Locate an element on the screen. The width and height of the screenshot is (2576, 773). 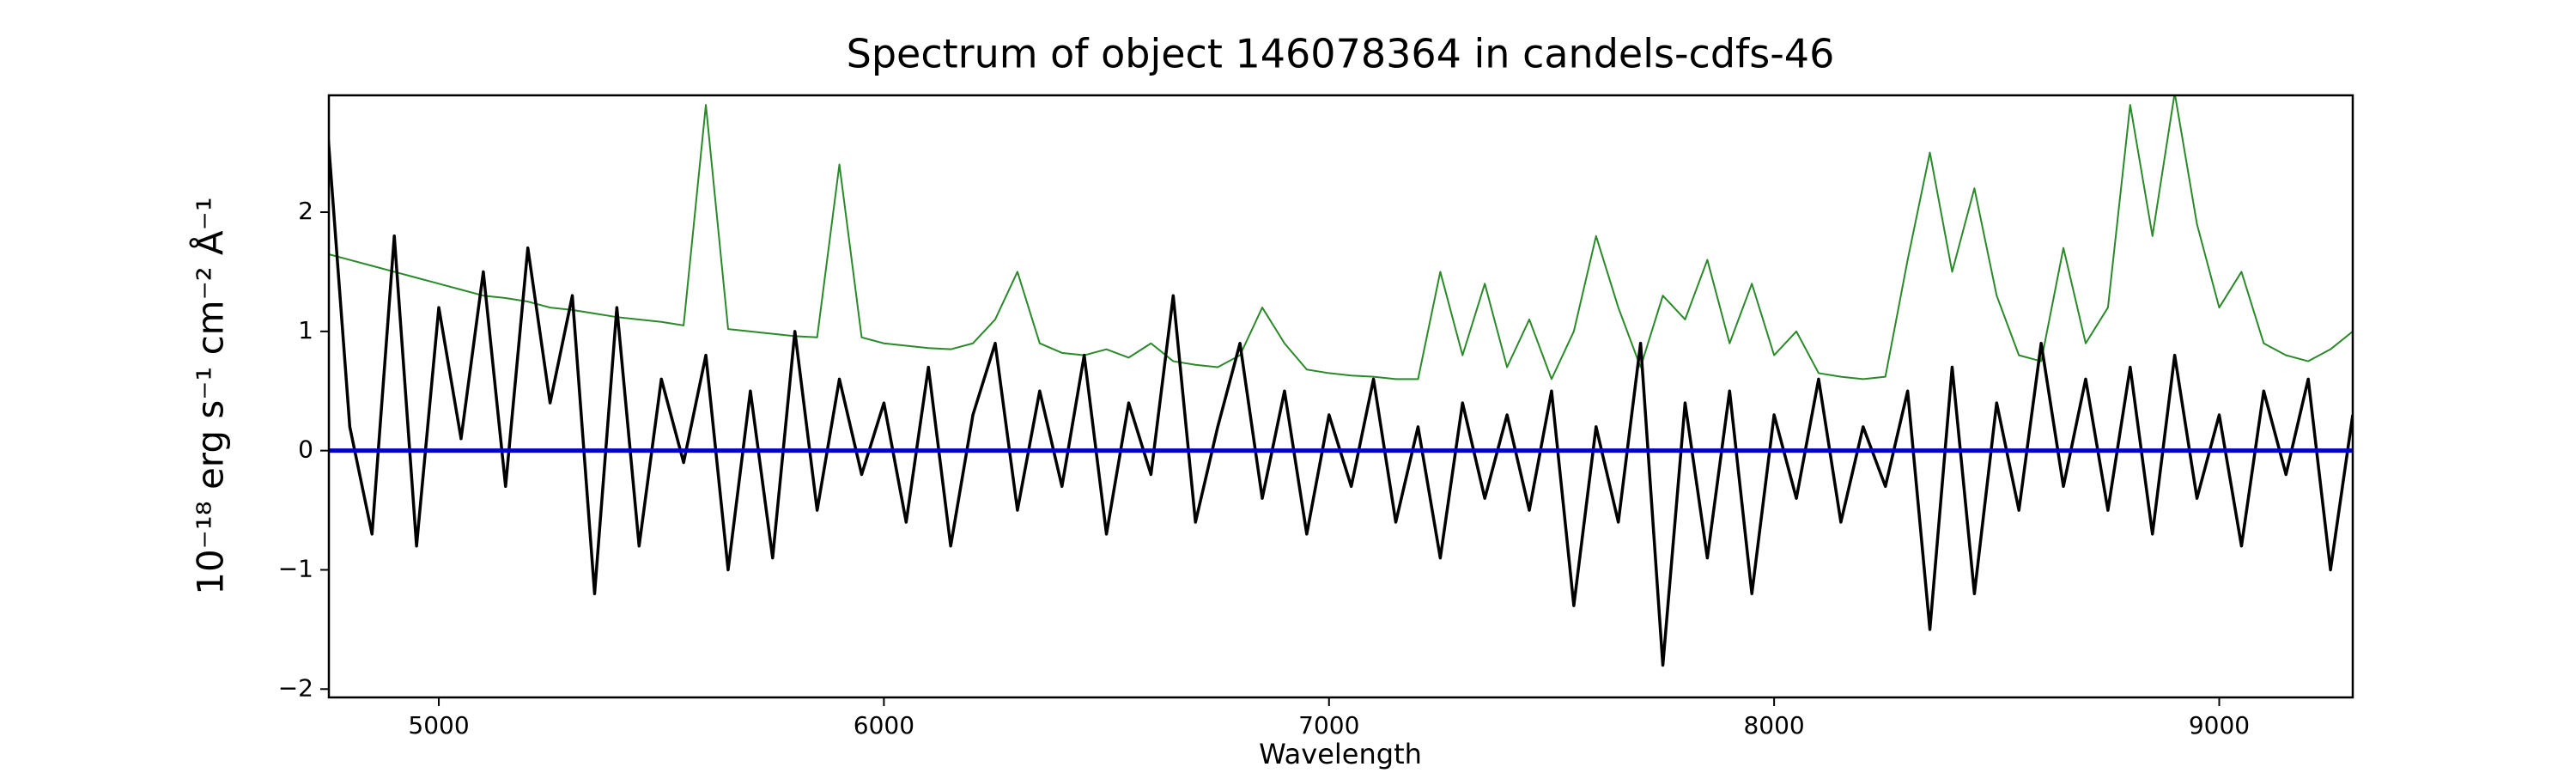
x-tick-label: 5000 is located at coordinates (439, 725).